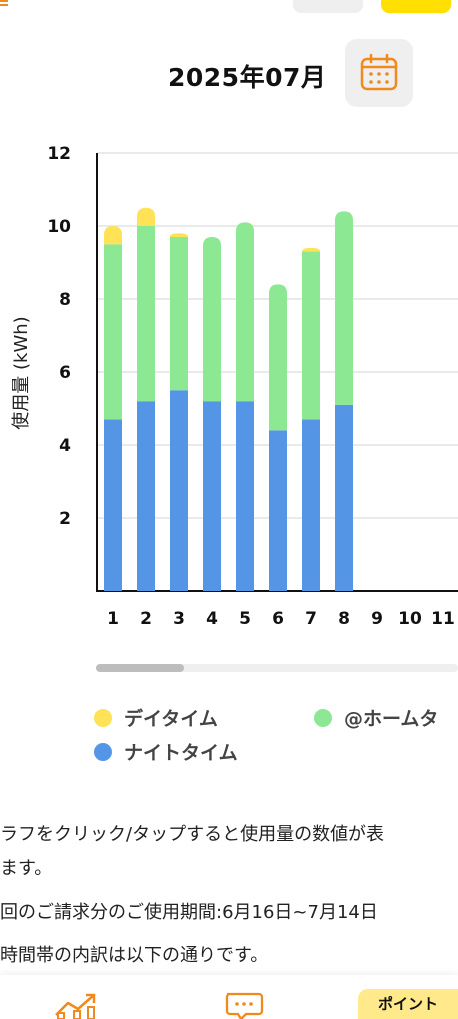 Image resolution: width=458 pixels, height=1019 pixels. Describe the element at coordinates (4, 6) in the screenshot. I see `menu-icon` at that location.